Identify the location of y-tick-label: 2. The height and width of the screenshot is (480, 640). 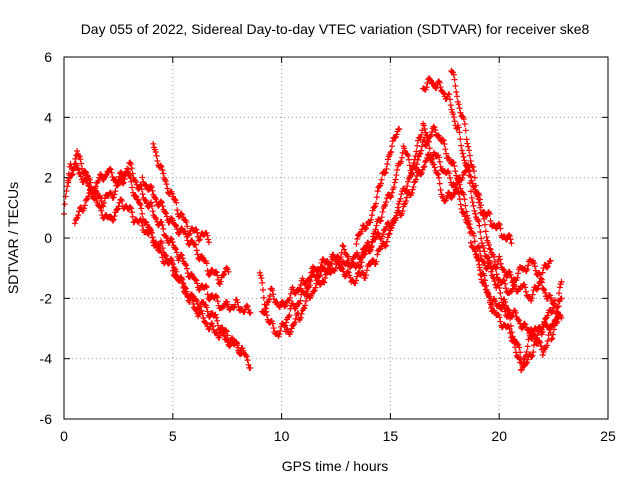
(48, 178).